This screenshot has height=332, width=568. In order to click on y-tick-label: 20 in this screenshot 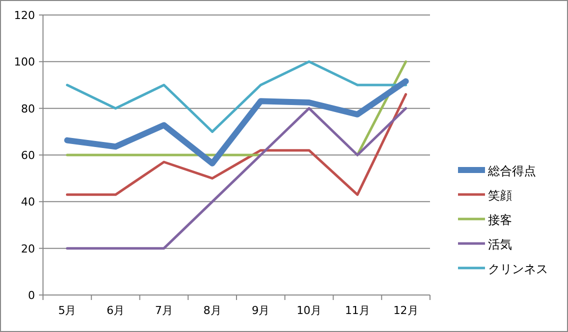, I will do `click(28, 249)`.